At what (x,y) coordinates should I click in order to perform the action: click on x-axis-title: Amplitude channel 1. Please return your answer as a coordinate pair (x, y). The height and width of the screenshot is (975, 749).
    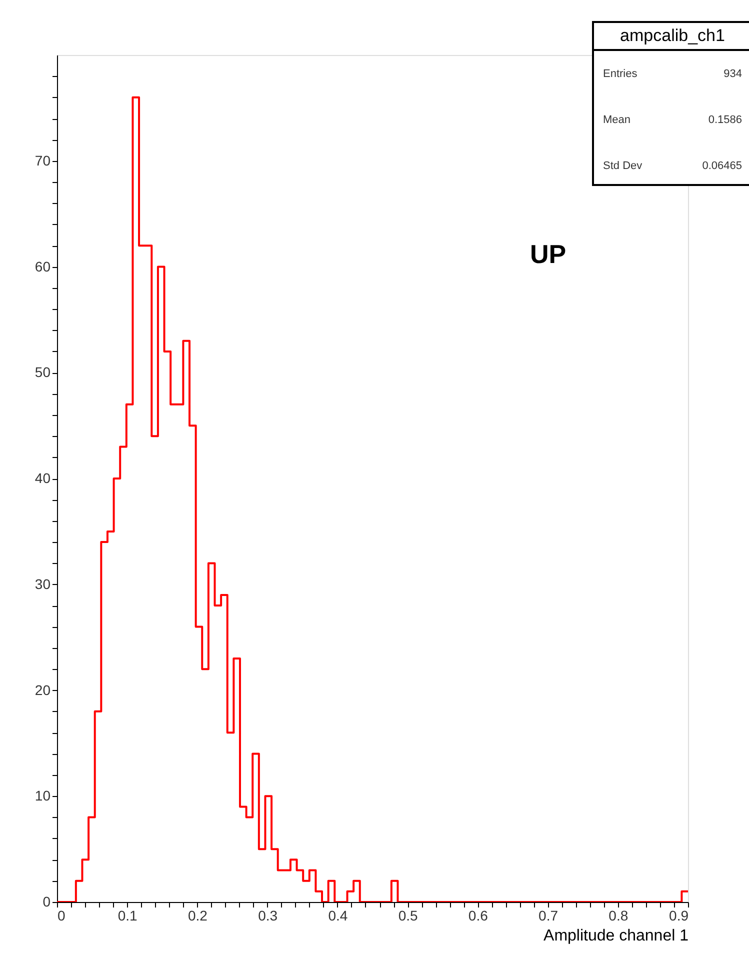
    Looking at the image, I should click on (616, 936).